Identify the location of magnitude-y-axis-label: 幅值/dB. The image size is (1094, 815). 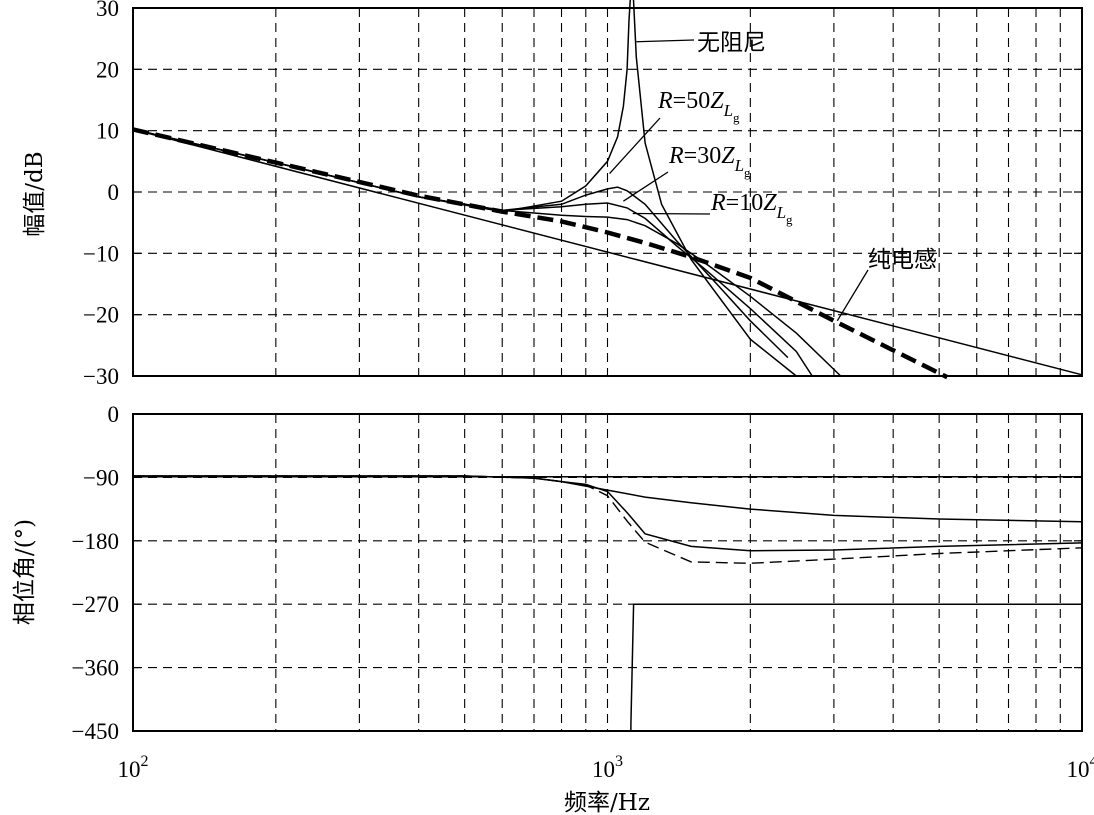
(35, 193).